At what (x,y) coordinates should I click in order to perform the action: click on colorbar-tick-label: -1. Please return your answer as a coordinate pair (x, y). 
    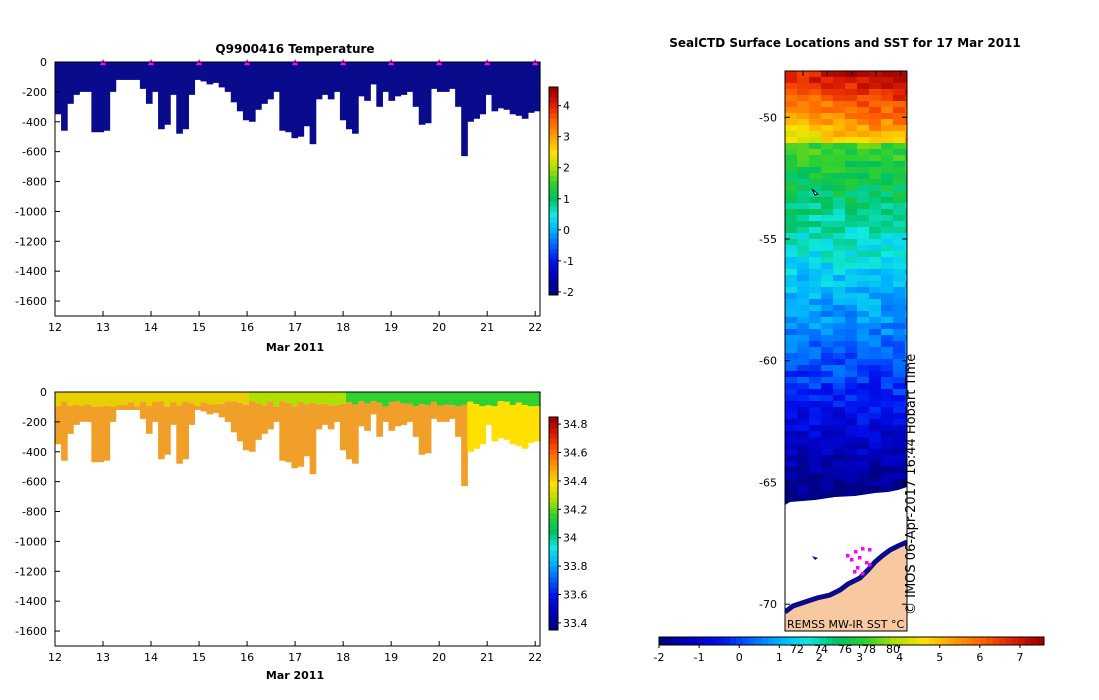
    Looking at the image, I should click on (568, 261).